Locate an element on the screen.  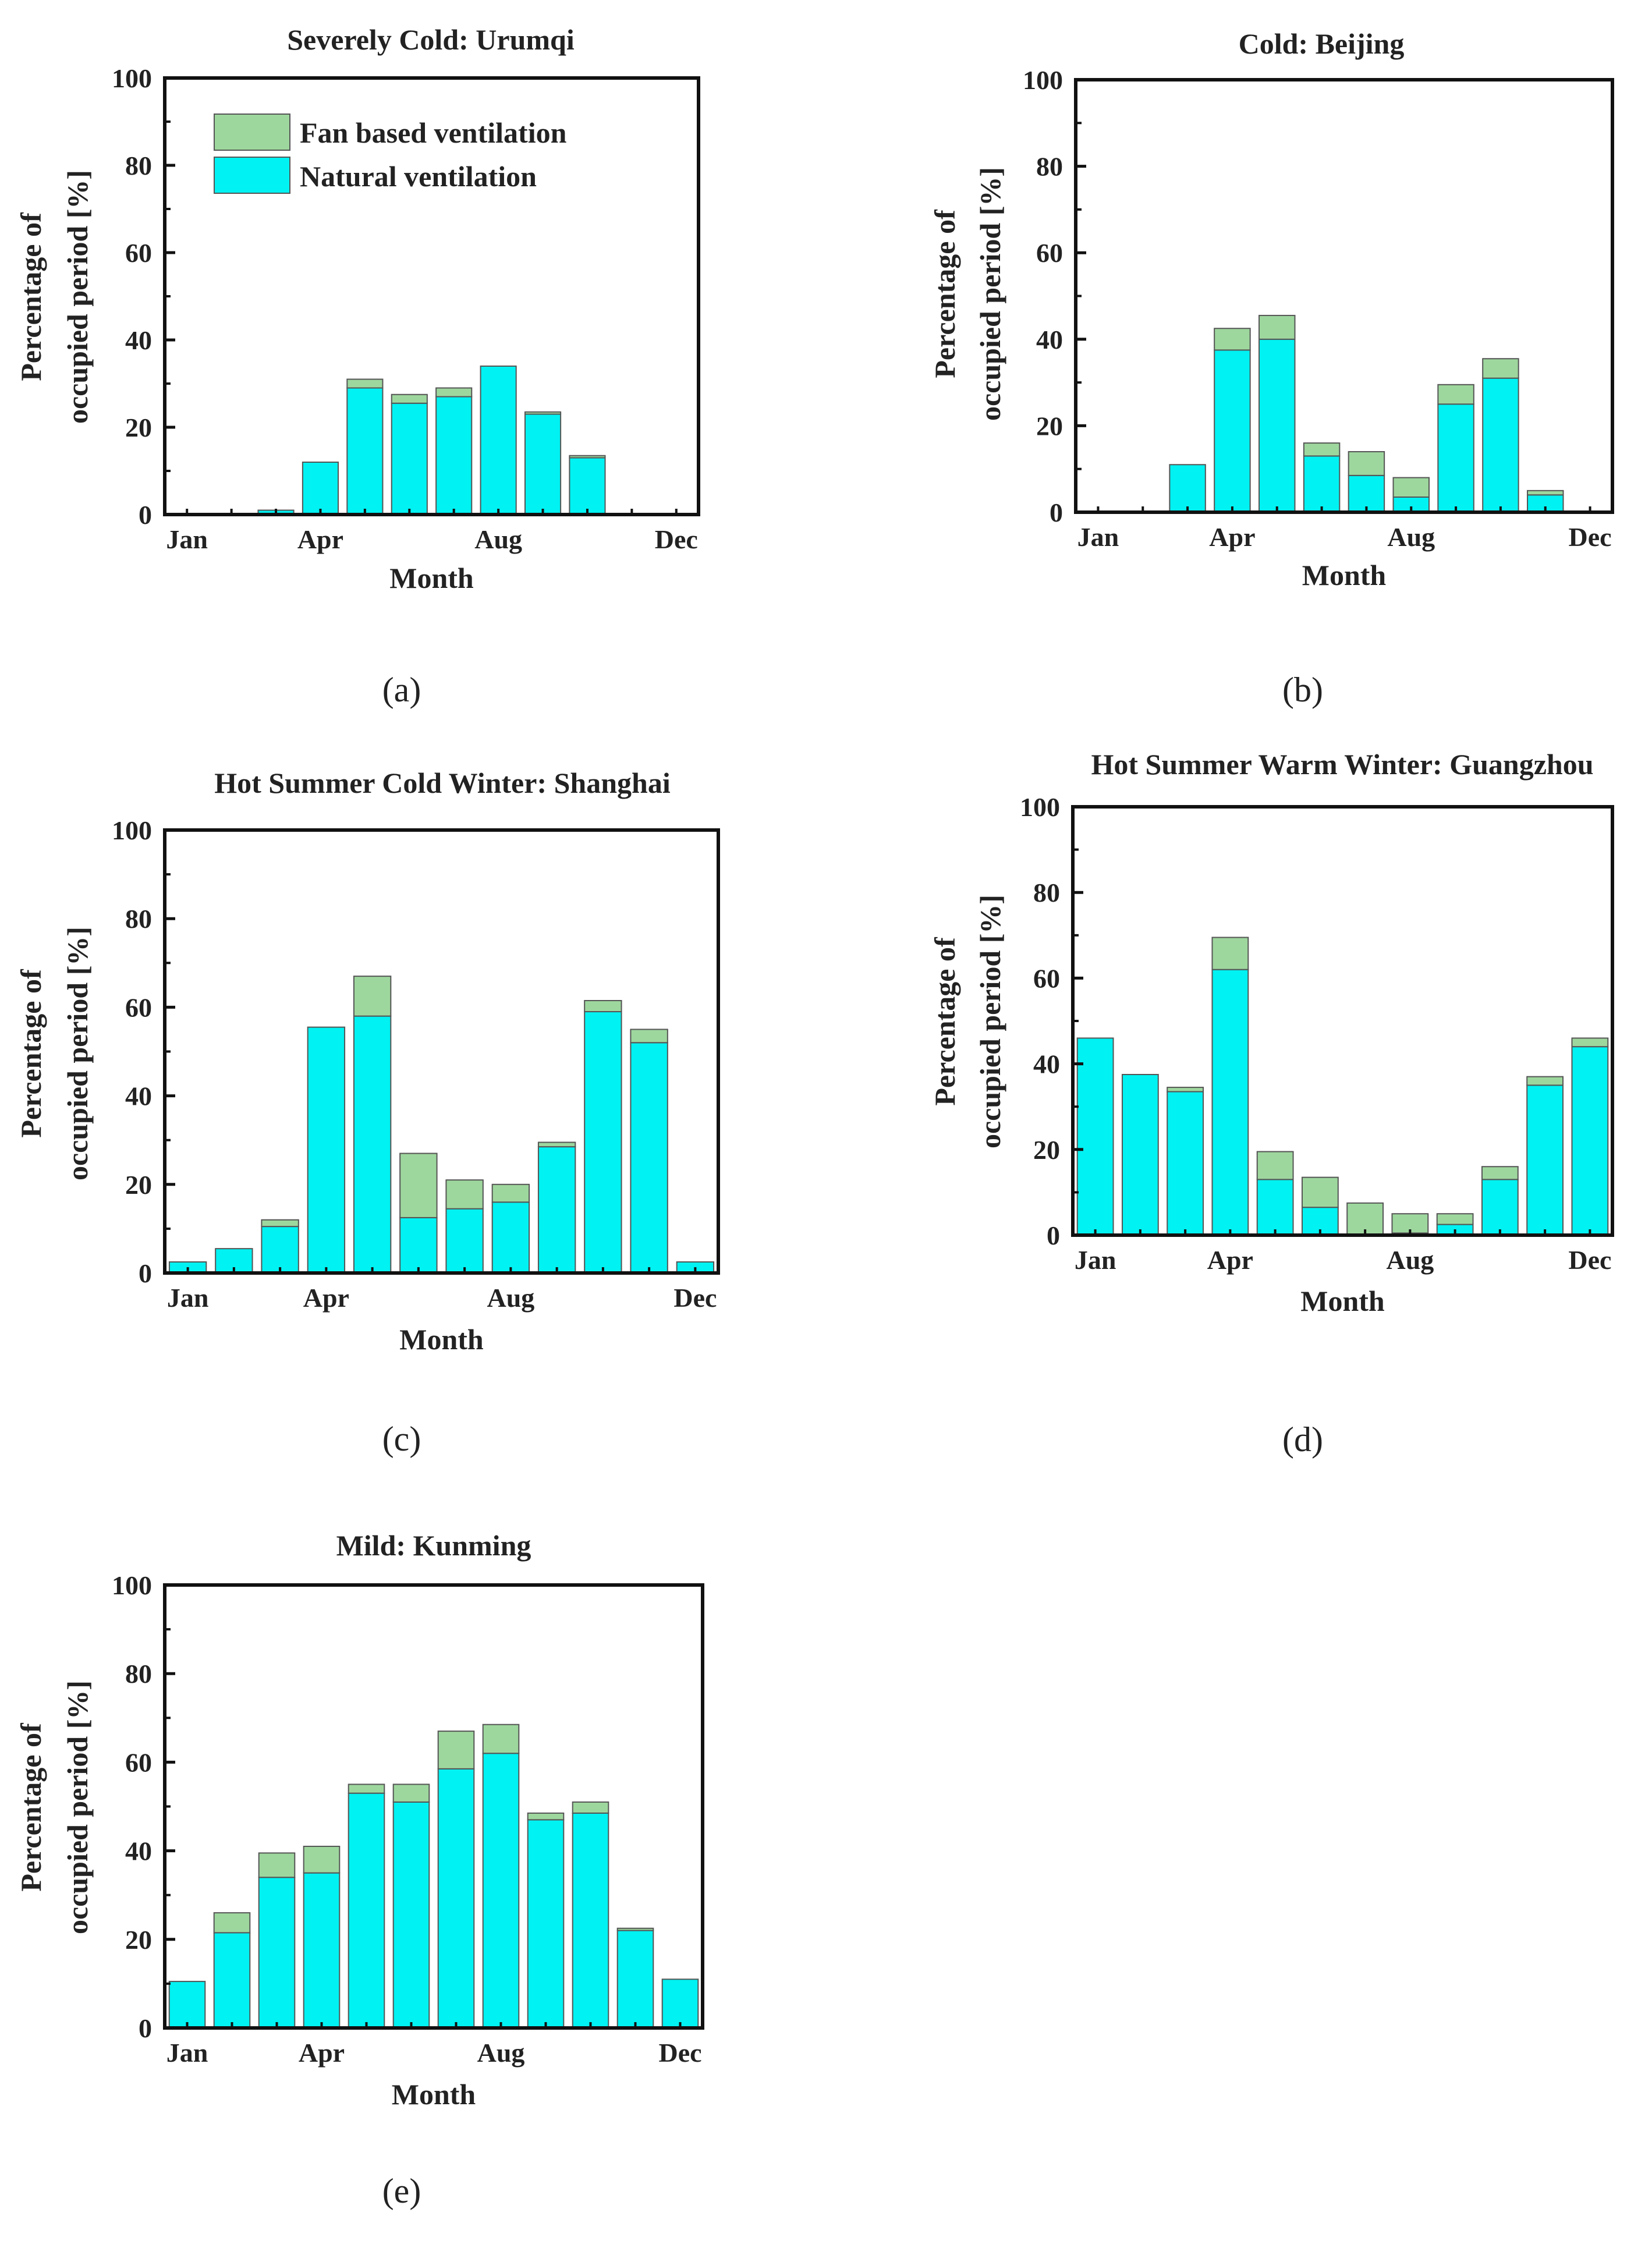
chart-title: Hot Summer Warm Winter: Guangzhou is located at coordinates (1342, 764).